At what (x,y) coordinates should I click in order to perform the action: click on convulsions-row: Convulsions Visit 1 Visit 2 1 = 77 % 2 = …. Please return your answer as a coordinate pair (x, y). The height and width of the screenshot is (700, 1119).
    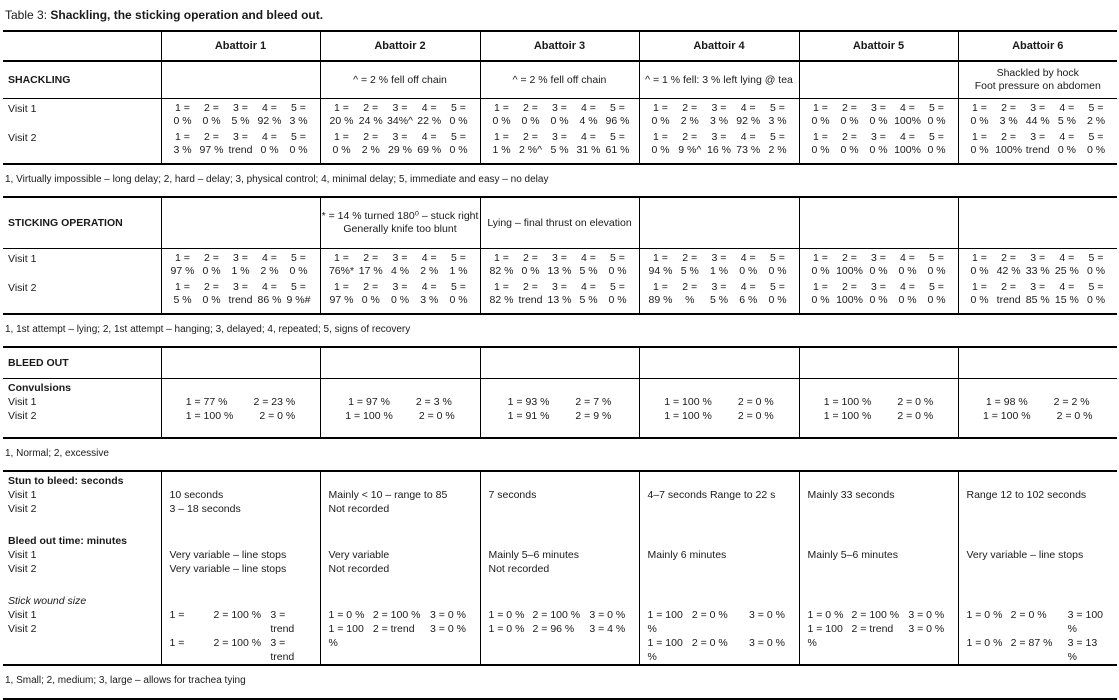
    Looking at the image, I should click on (560, 408).